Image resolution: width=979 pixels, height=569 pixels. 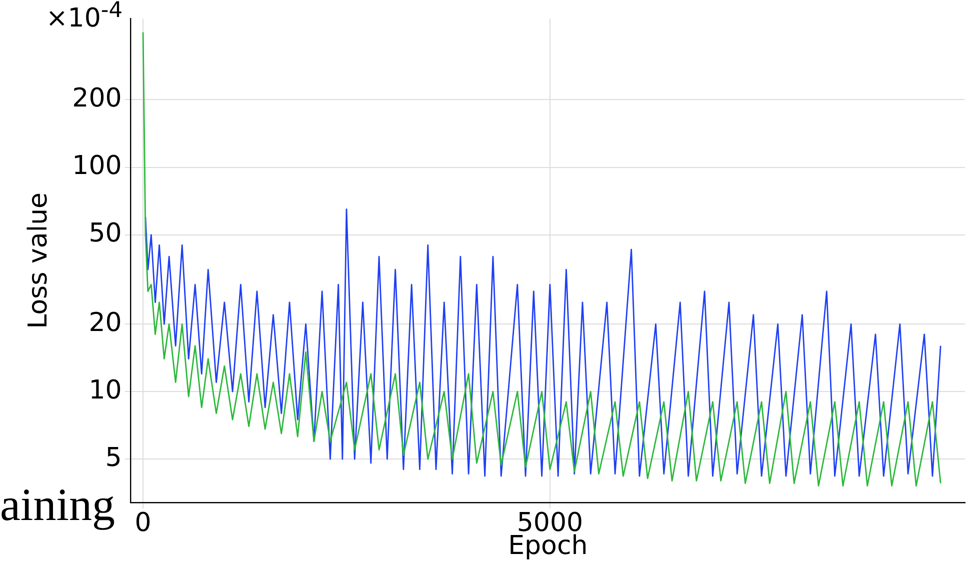 I want to click on text: ×10$^{-4}$, so click(x=84, y=17).